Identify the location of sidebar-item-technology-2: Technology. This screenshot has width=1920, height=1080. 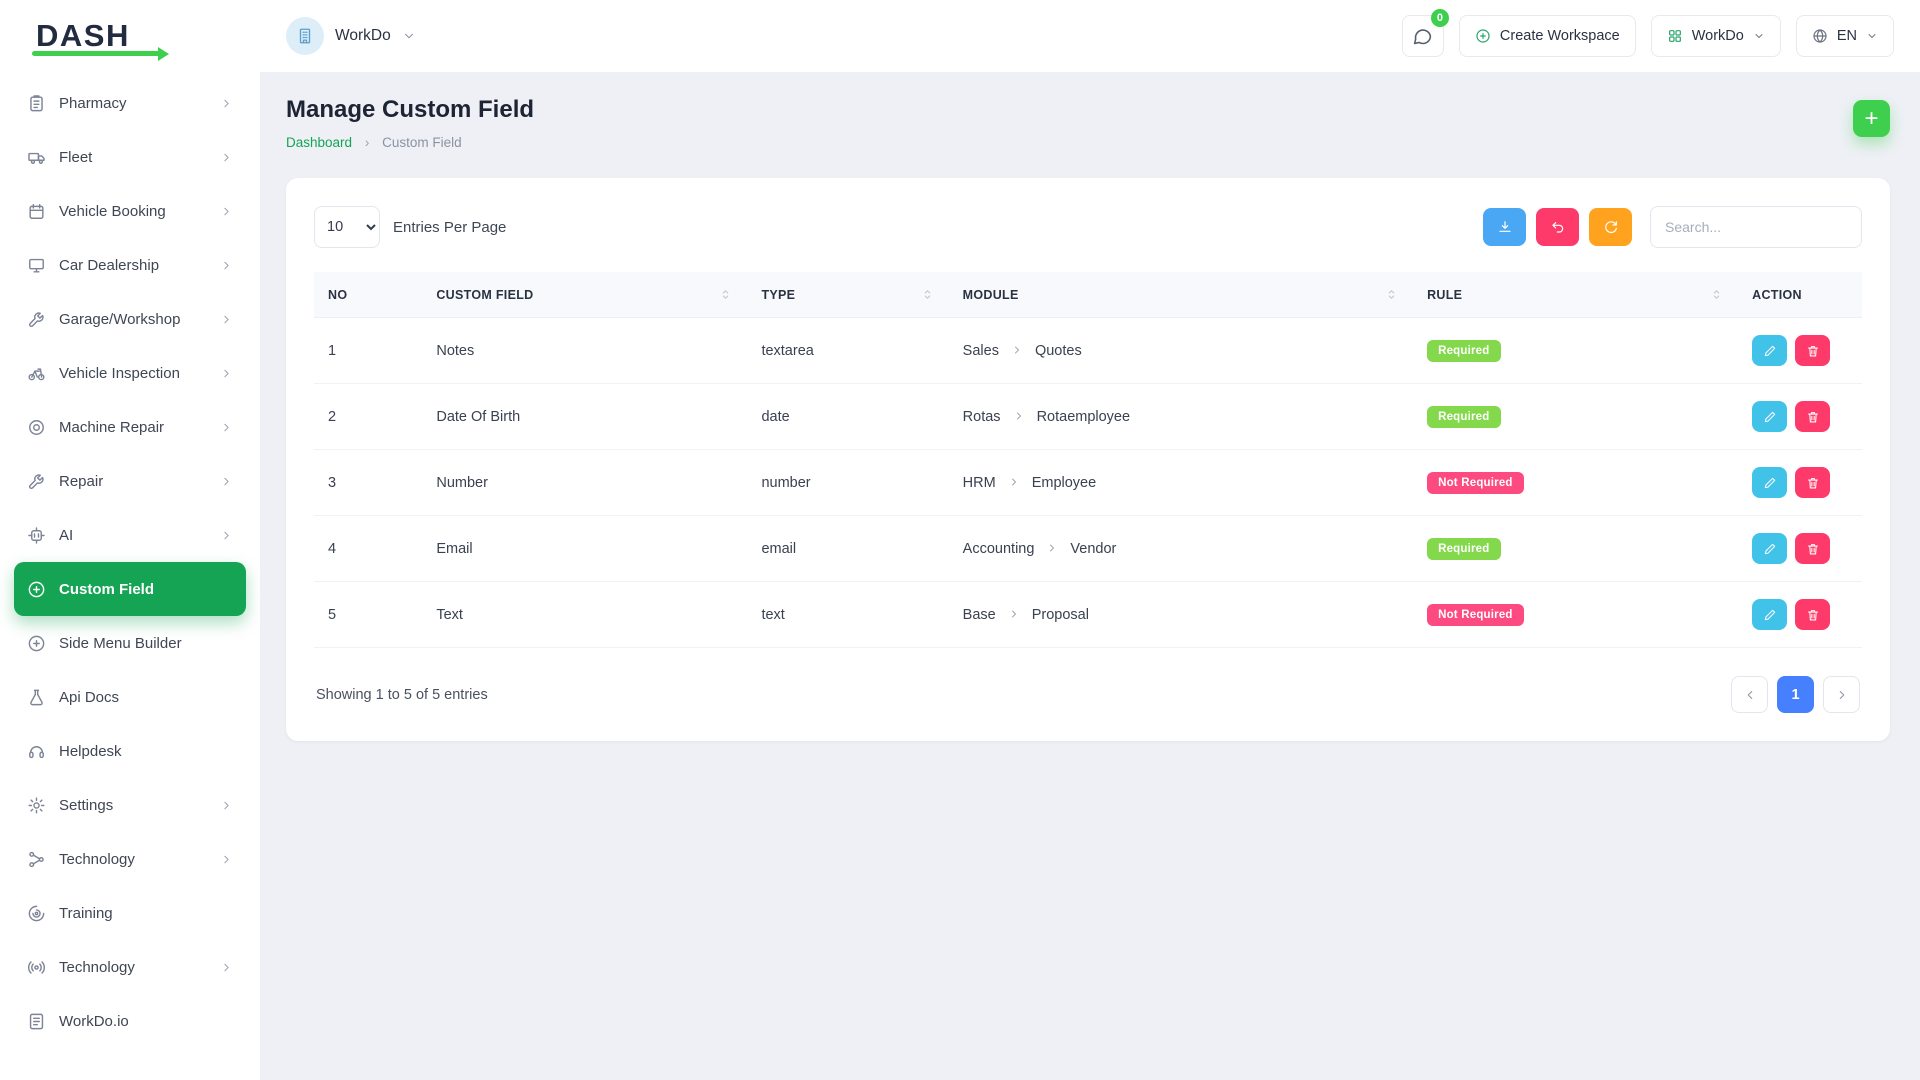
(130, 967).